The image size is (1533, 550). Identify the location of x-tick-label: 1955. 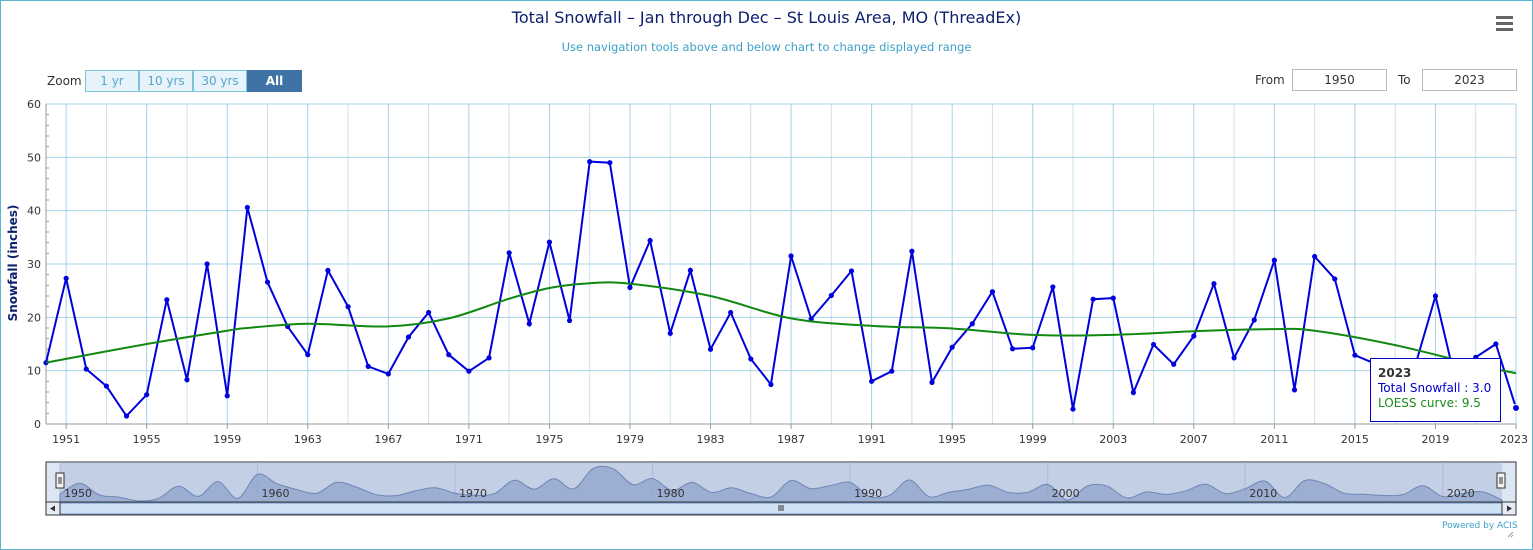
(147, 439).